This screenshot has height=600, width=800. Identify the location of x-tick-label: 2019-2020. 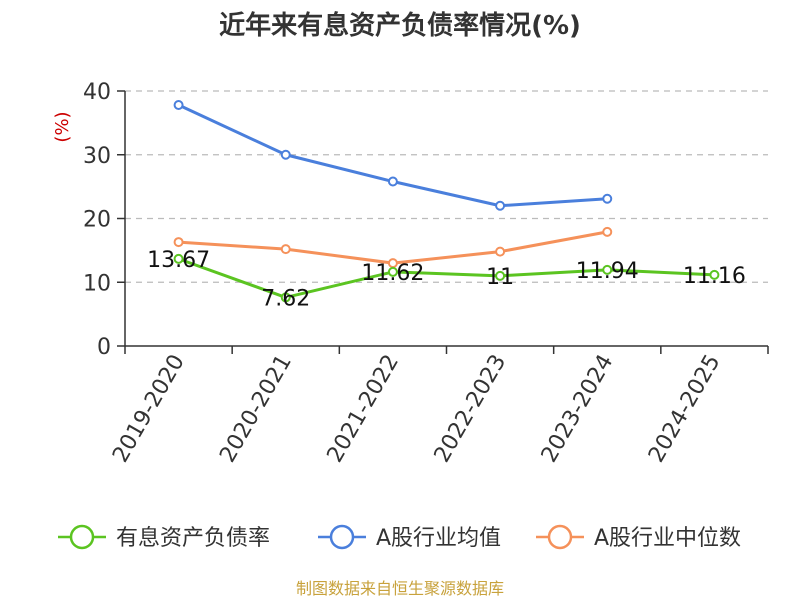
(149, 409).